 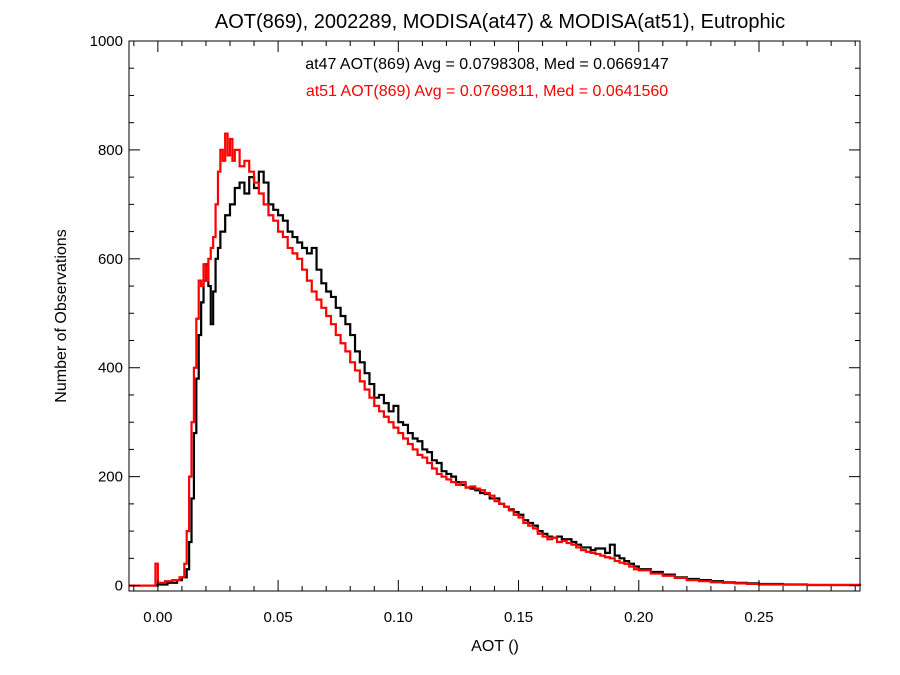 I want to click on y-tick-label: 400, so click(x=110, y=368).